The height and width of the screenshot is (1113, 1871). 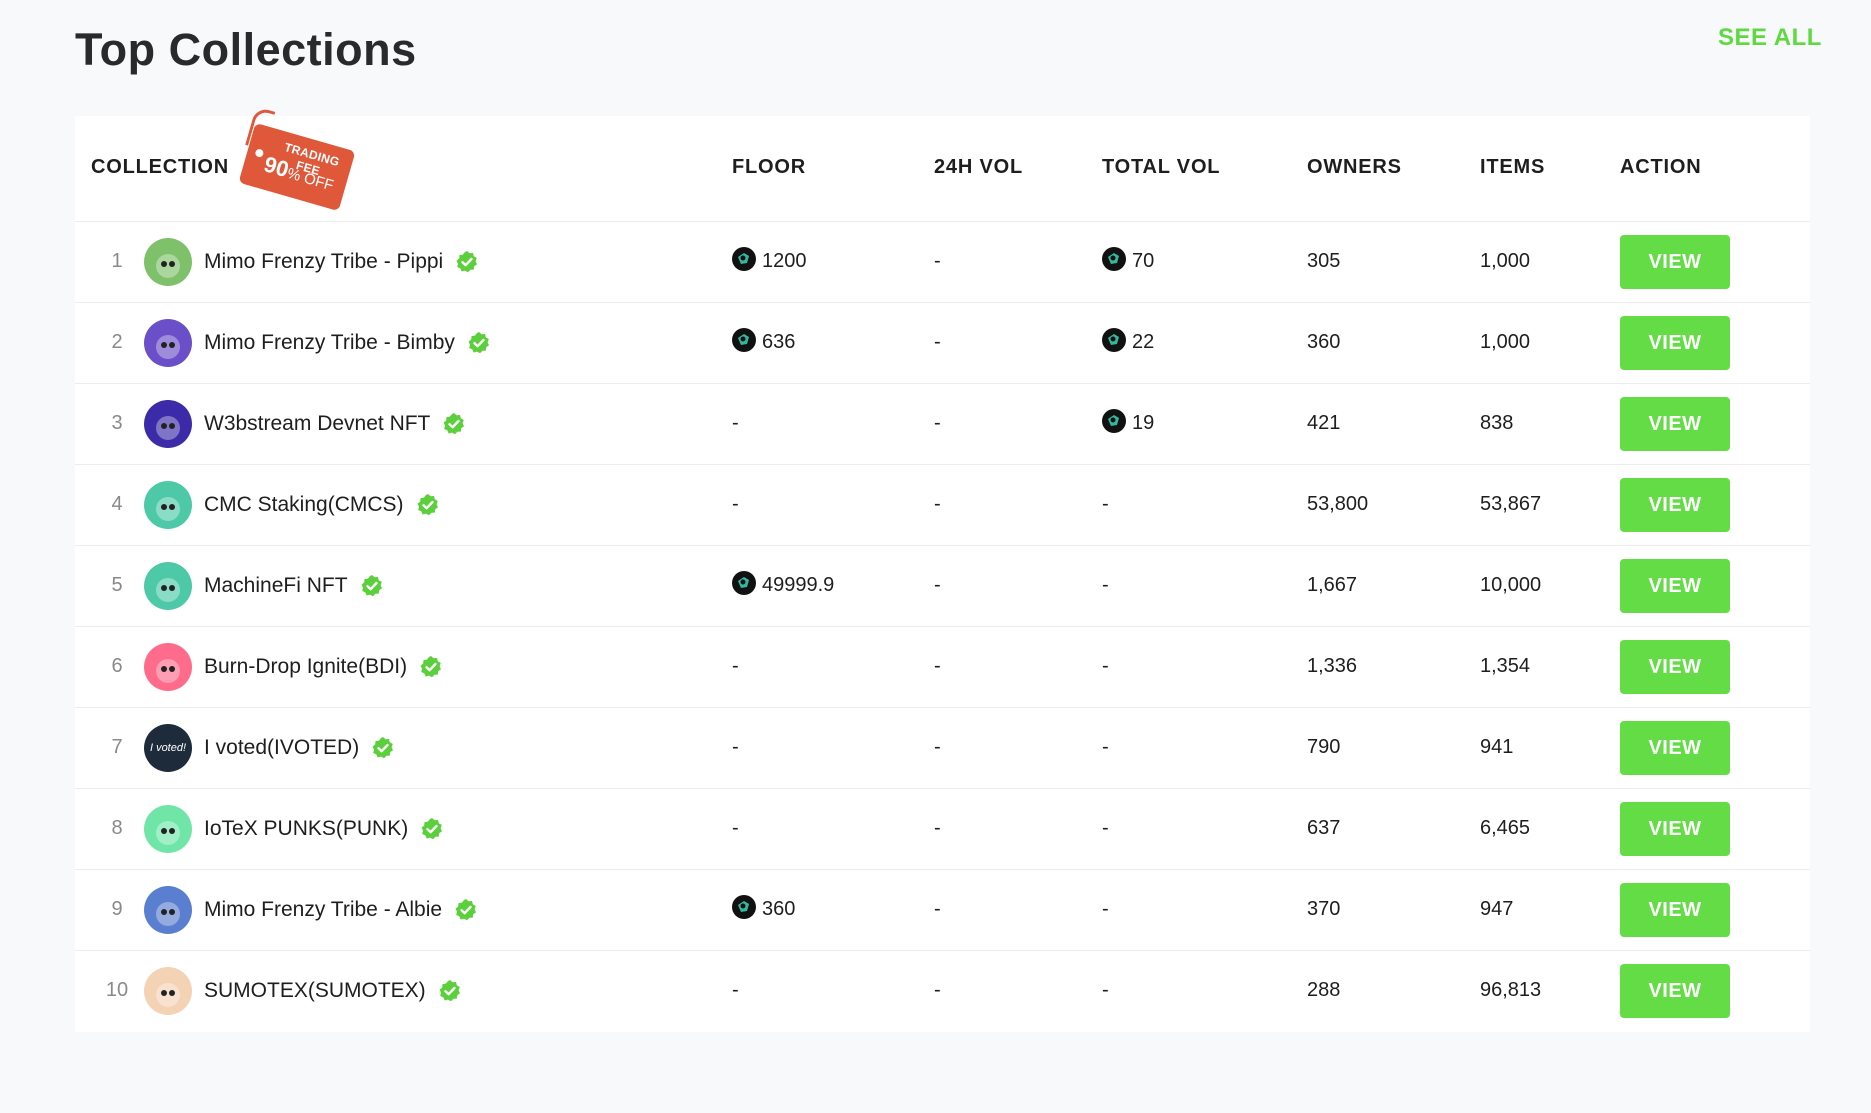 I want to click on owners-count: 790, so click(x=1324, y=747).